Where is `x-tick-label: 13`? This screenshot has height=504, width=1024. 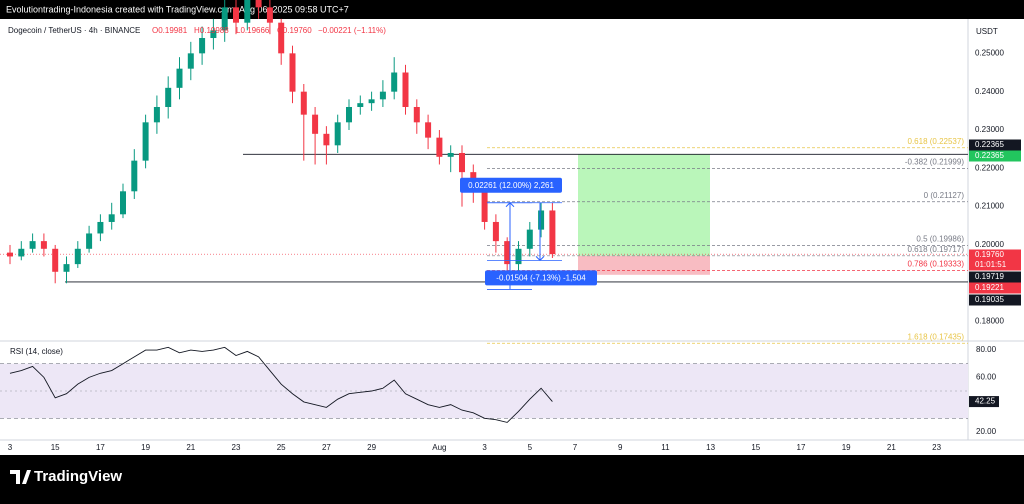 x-tick-label: 13 is located at coordinates (710, 447).